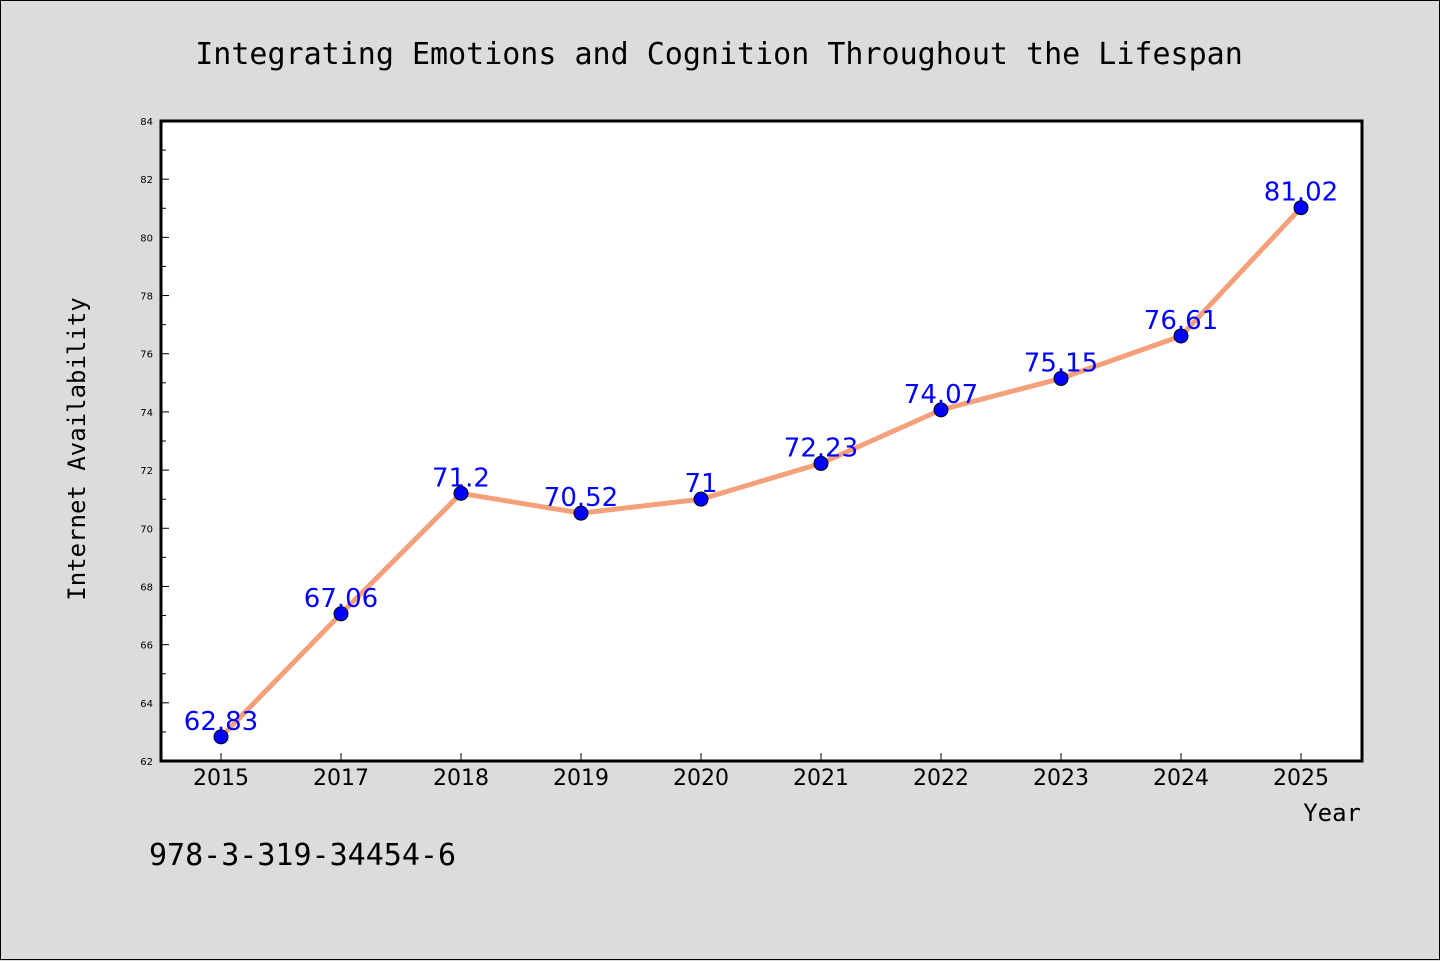 This screenshot has width=1440, height=961. What do you see at coordinates (821, 778) in the screenshot?
I see `x-tick-label: 2021` at bounding box center [821, 778].